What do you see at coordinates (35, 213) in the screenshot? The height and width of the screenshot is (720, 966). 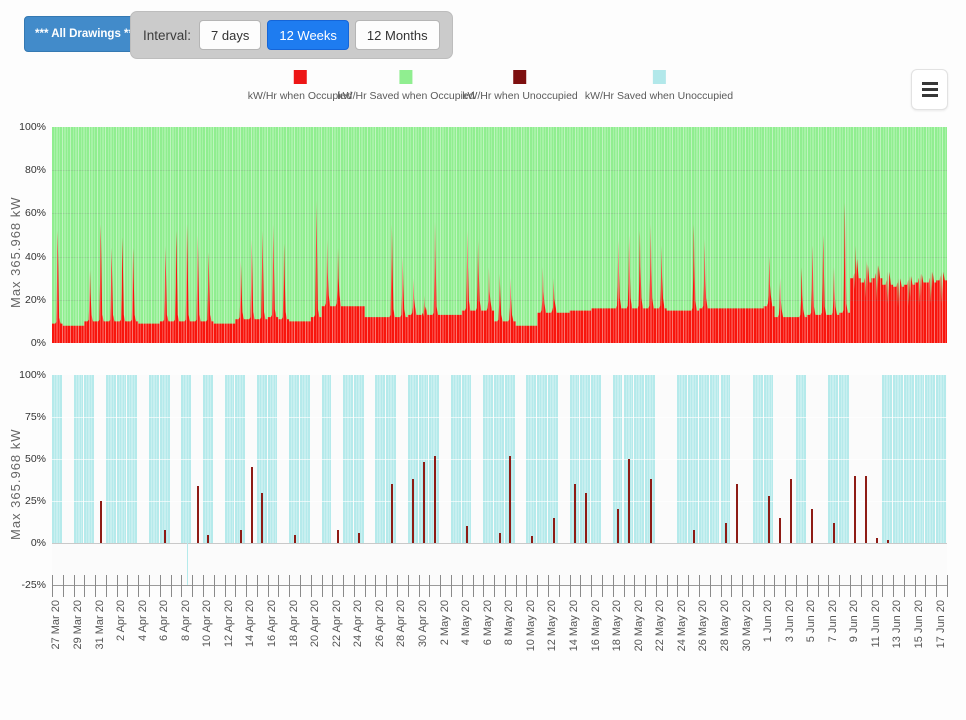 I see `y-tick-label: 60%` at bounding box center [35, 213].